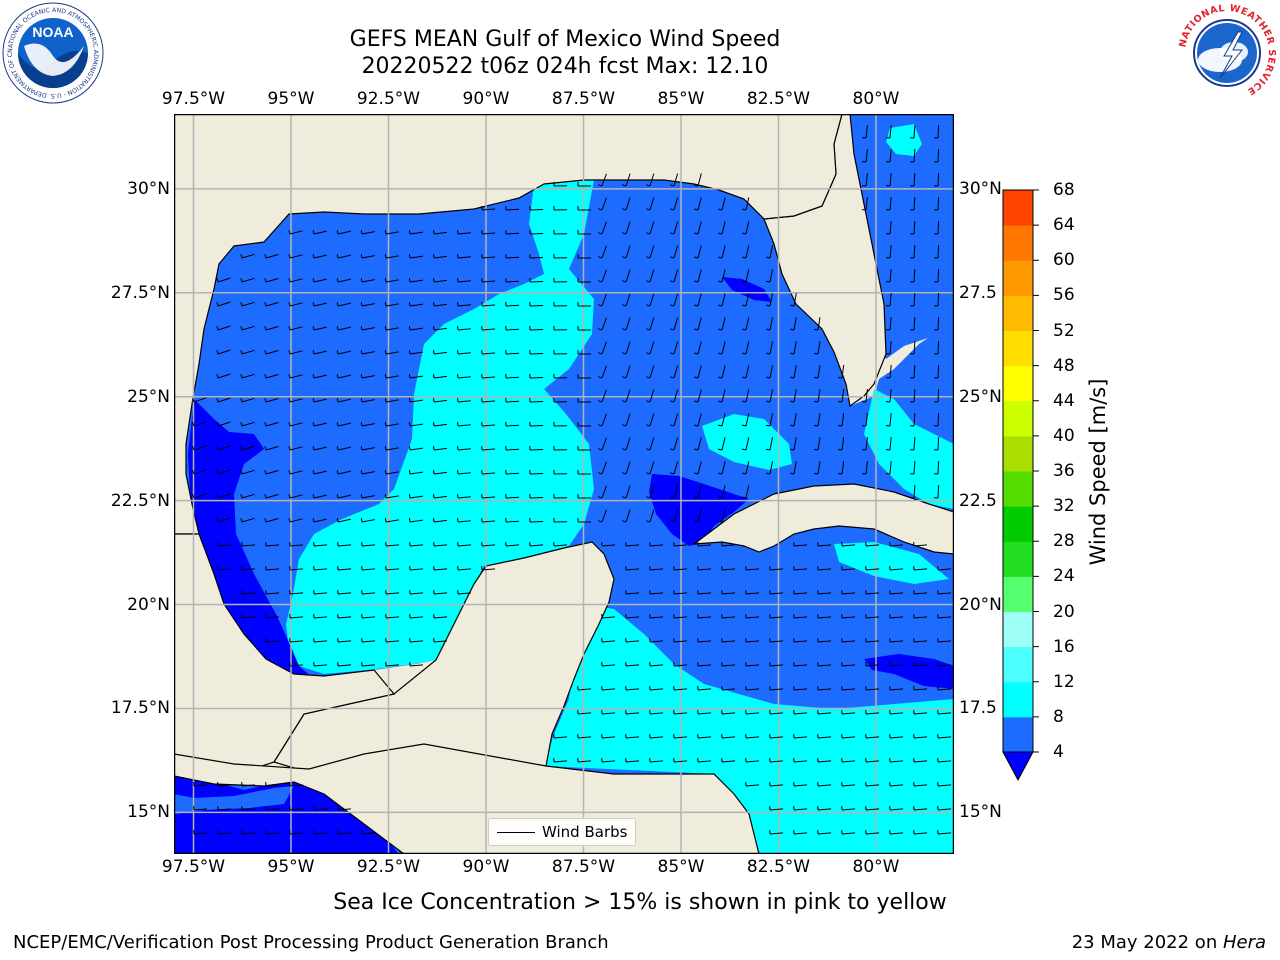 This screenshot has height=960, width=1280. What do you see at coordinates (681, 99) in the screenshot?
I see `lon-tick-label-top: 85°W` at bounding box center [681, 99].